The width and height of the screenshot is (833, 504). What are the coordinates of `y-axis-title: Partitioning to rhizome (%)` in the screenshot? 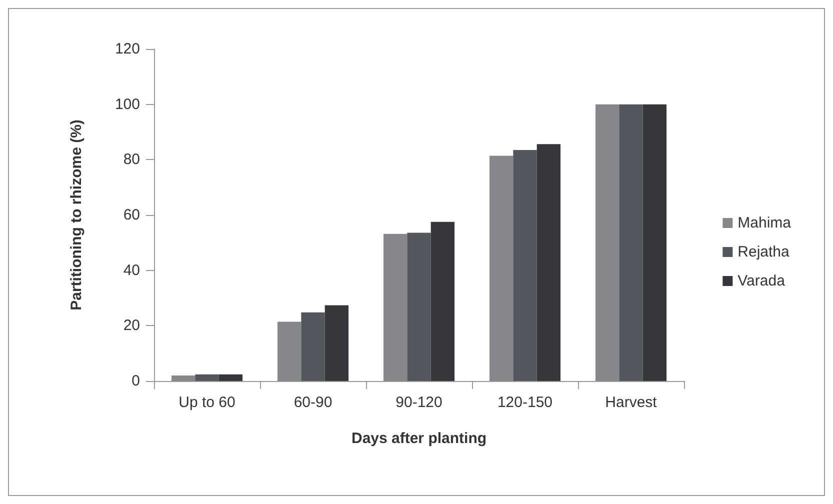 It's located at (76, 215).